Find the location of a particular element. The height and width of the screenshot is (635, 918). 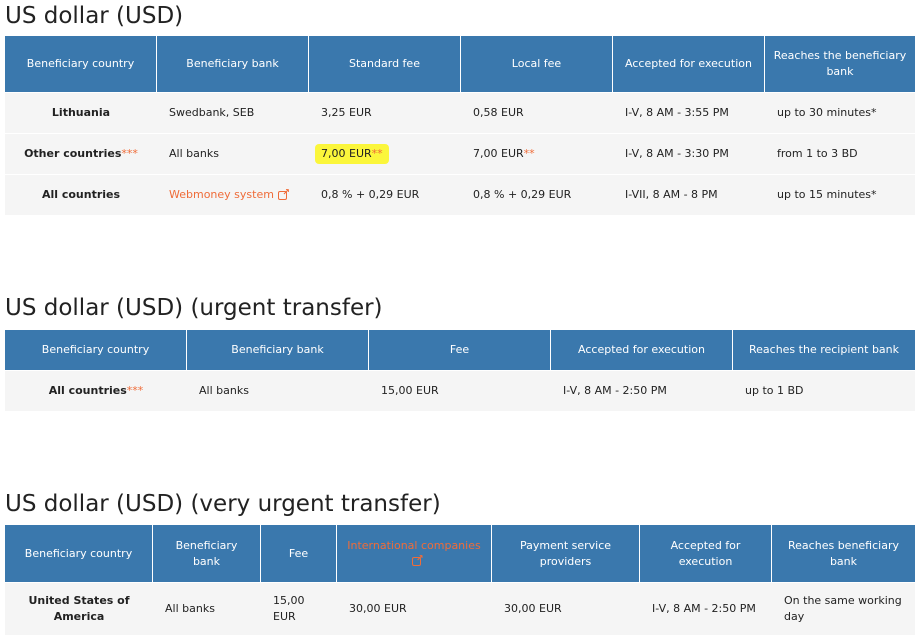

cell-reaches: up to 15 minutes* is located at coordinates (827, 194).